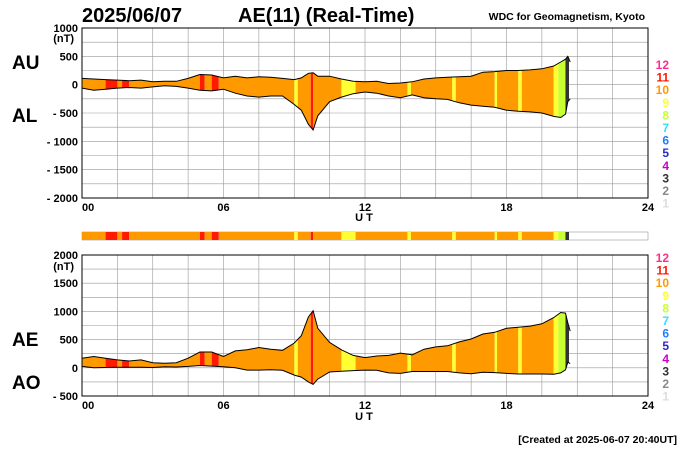  I want to click on au-al-ytick-label: - 1000, so click(62, 142).